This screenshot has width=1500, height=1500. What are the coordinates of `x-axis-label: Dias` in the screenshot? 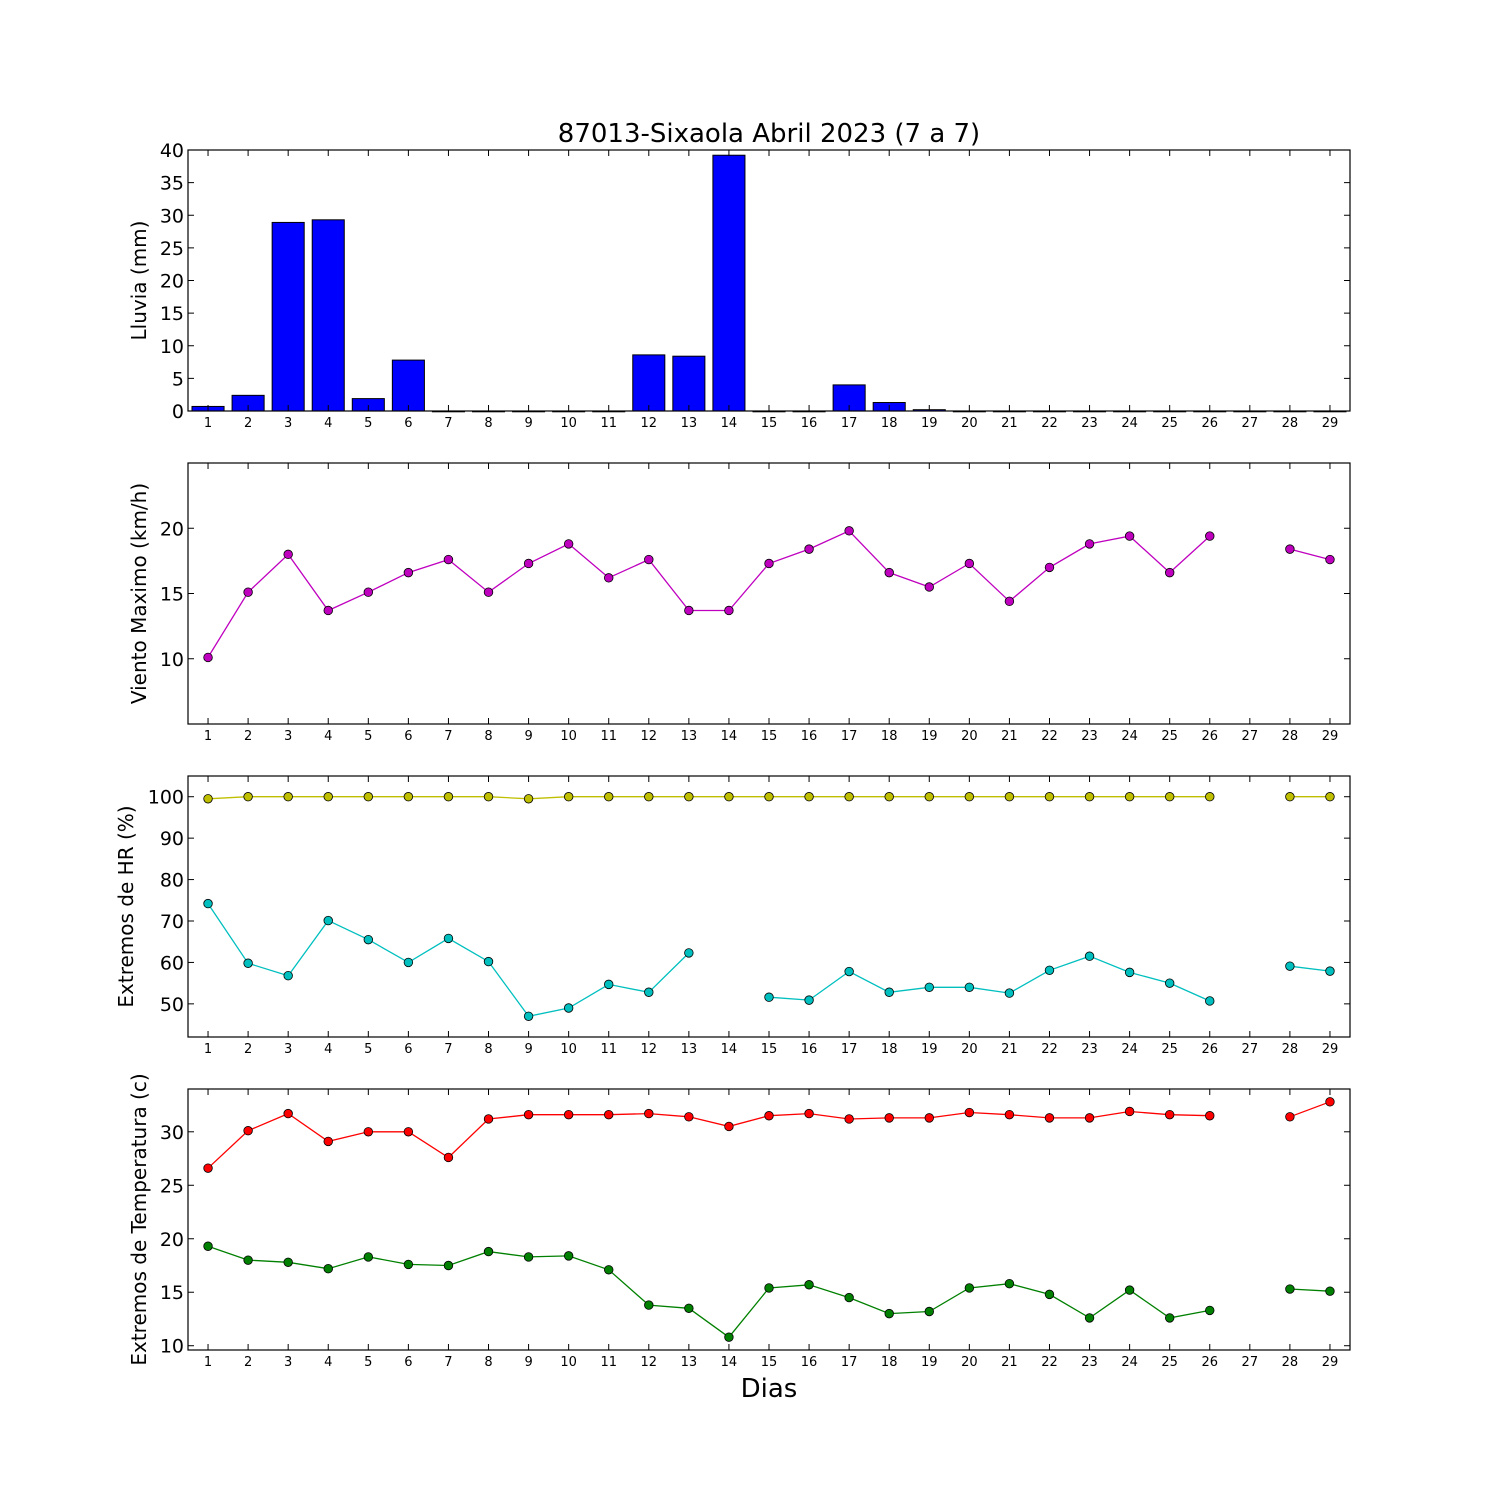 It's located at (769, 1389).